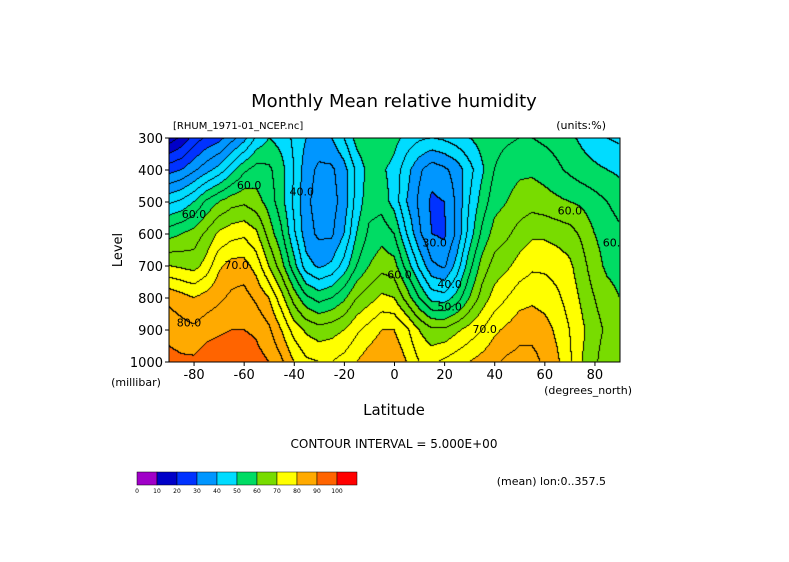  I want to click on y-tick-labels: 300 400 500 600 700 800 900 1000, so click(149, 251).